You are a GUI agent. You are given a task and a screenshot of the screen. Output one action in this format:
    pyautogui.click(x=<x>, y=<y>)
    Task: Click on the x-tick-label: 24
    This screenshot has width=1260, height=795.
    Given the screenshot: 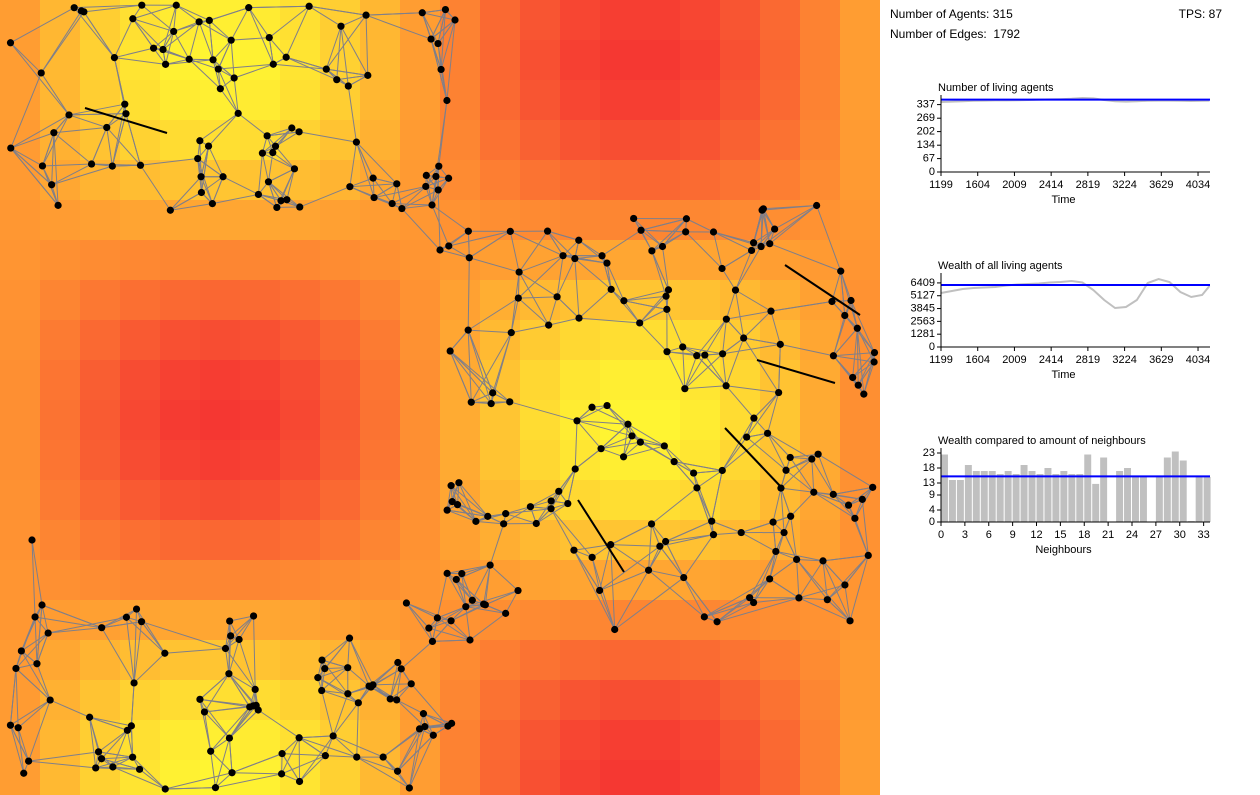 What is the action you would take?
    pyautogui.click(x=1132, y=535)
    